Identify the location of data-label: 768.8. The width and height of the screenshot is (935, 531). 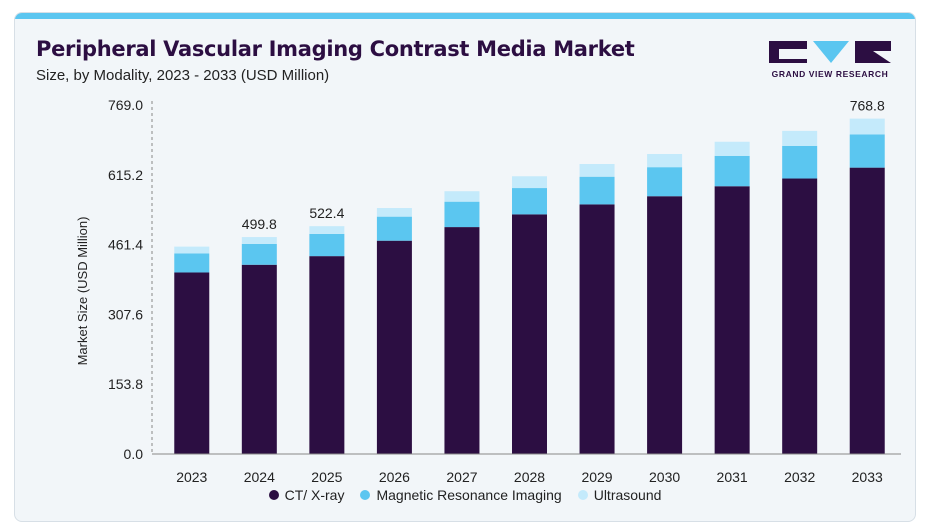
(867, 106).